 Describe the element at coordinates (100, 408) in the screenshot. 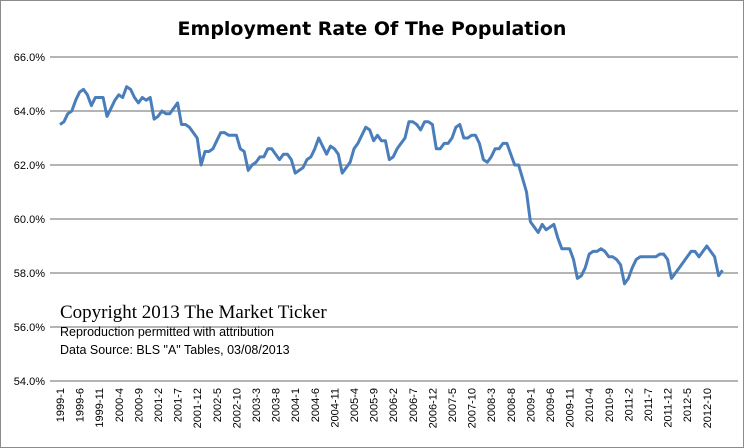

I see `x-tick-label: 1999-11` at that location.